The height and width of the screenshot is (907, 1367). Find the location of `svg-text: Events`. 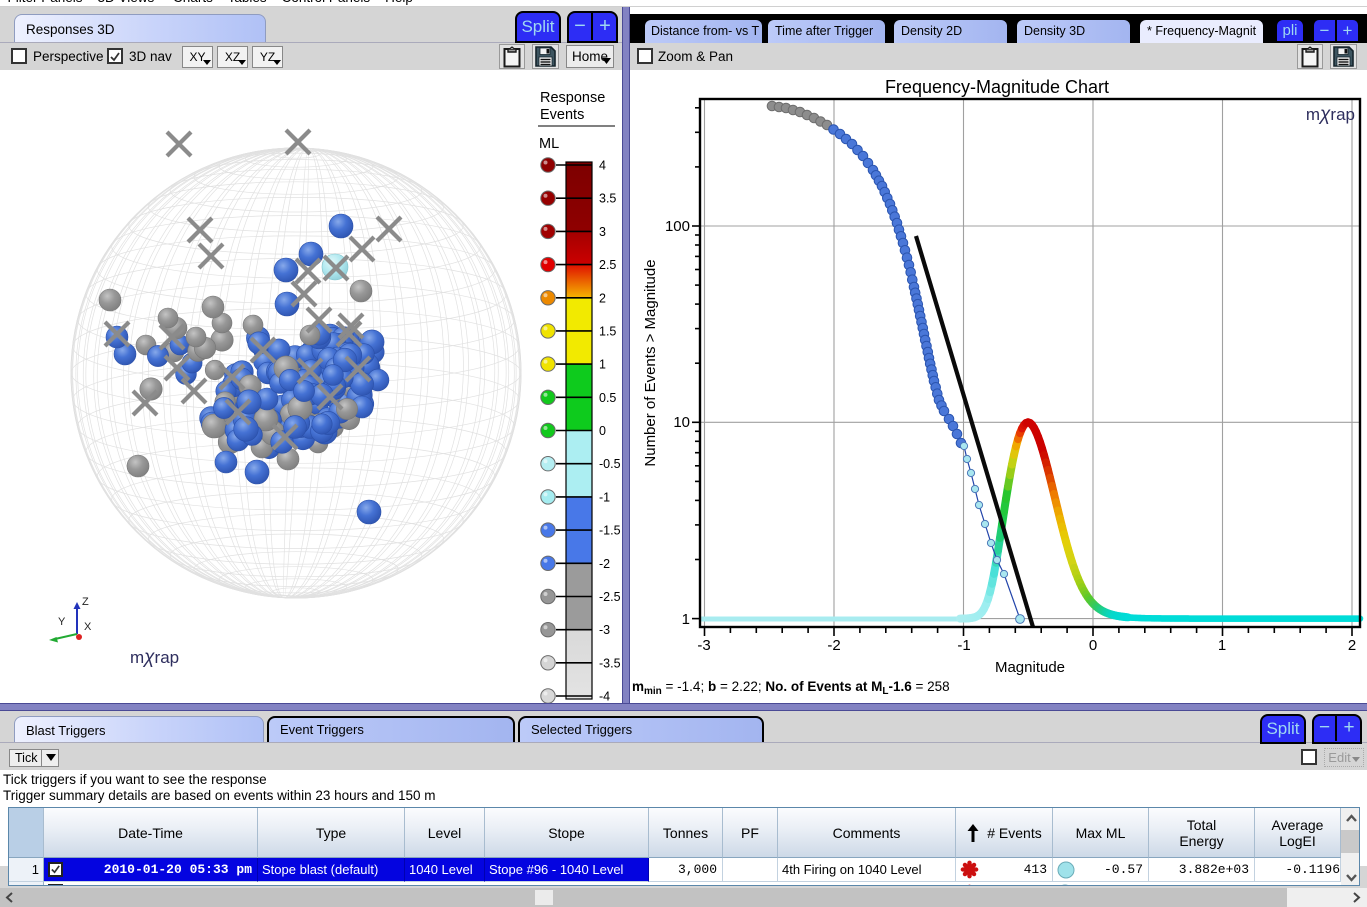

svg-text: Events is located at coordinates (562, 115).